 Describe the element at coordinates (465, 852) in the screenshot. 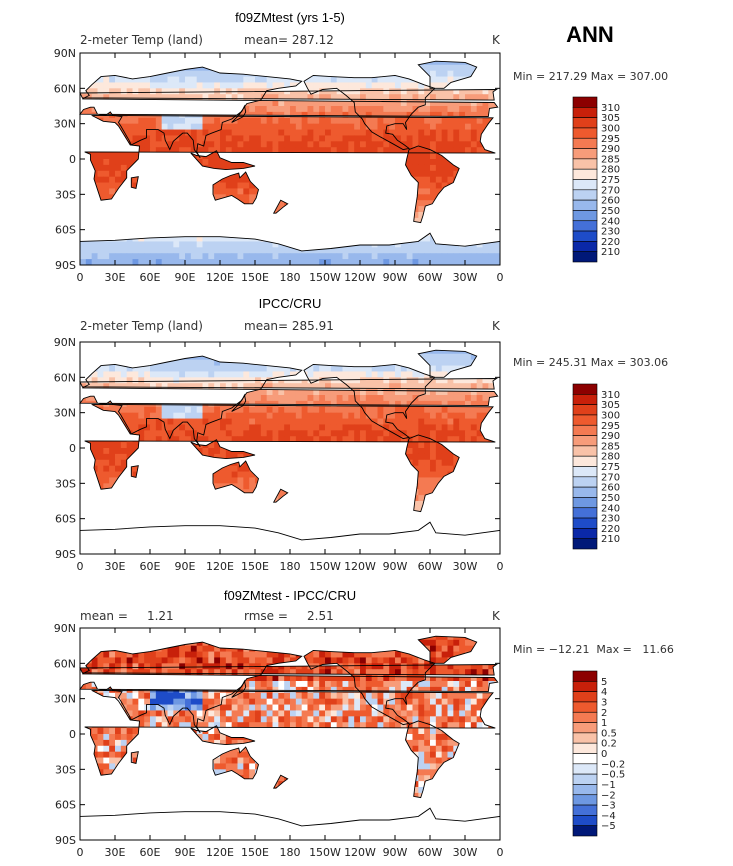

I see `lon-tick-label: 30W` at that location.